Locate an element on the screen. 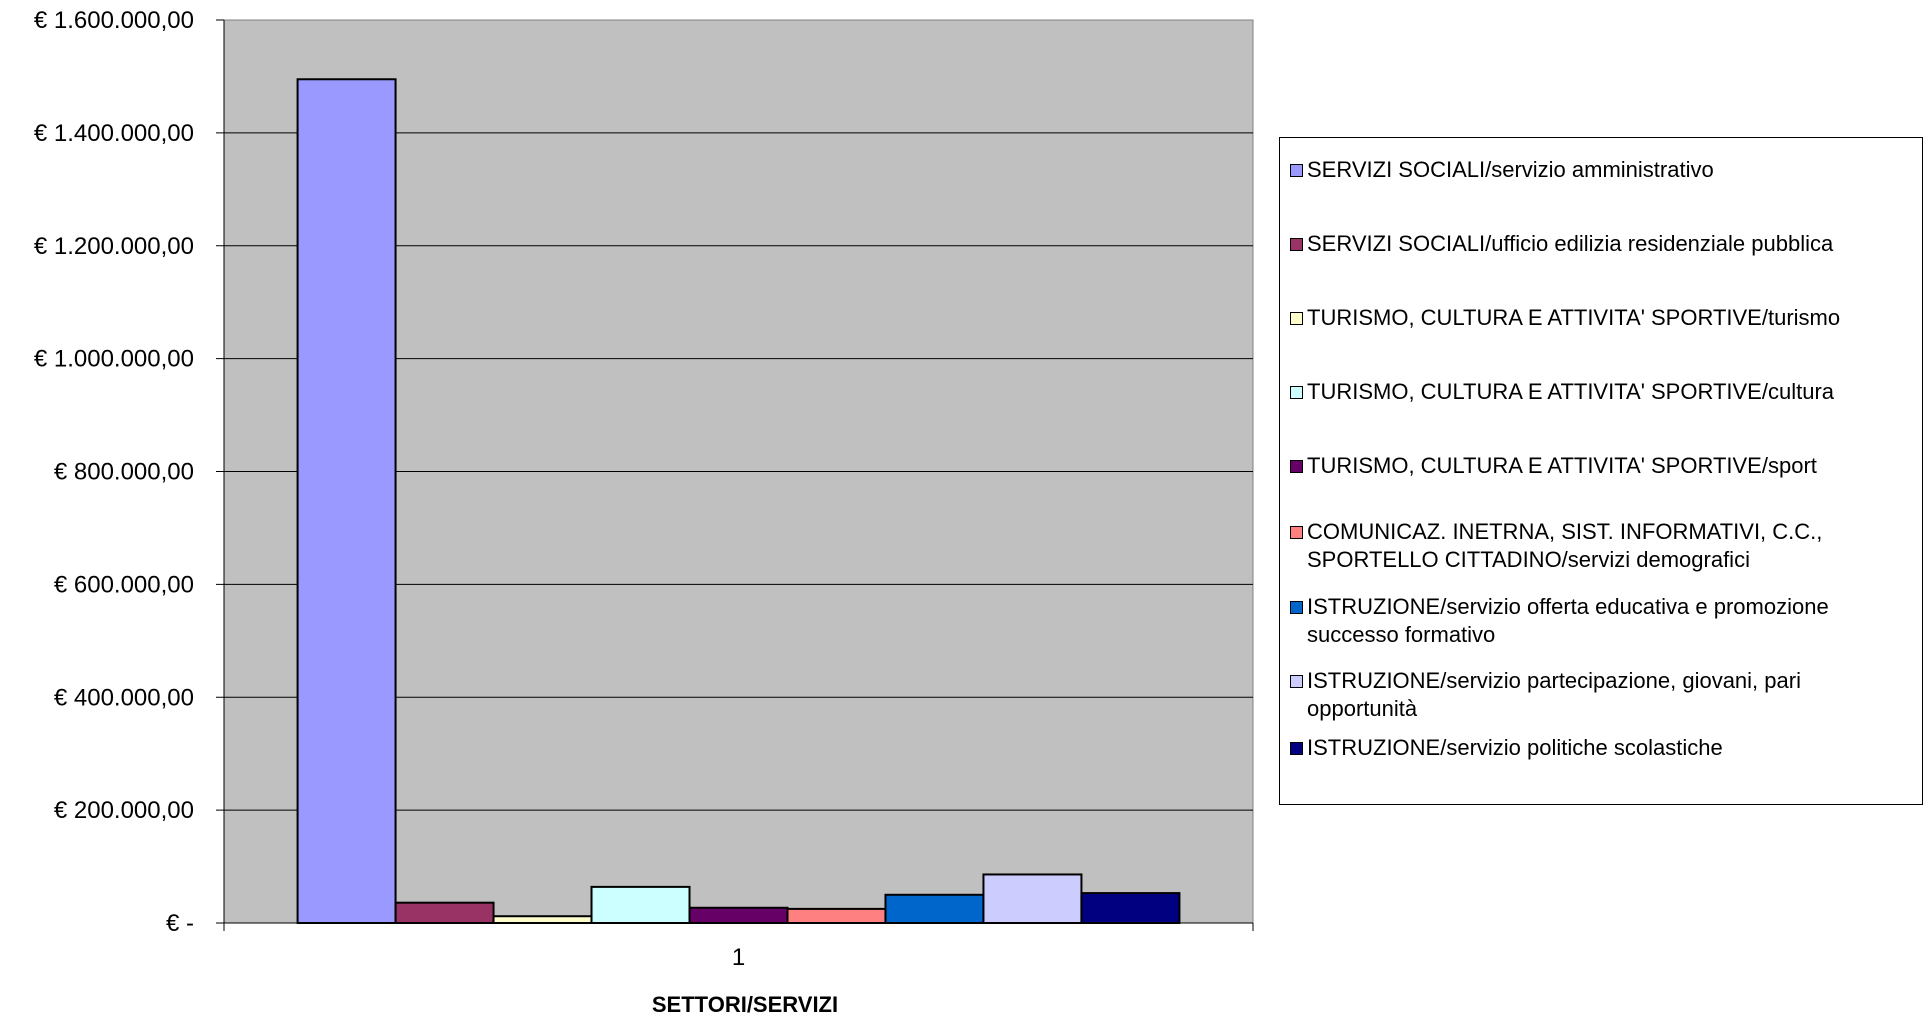 The image size is (1926, 1022). y-tick-label: € 200.000,00 is located at coordinates (124, 810).